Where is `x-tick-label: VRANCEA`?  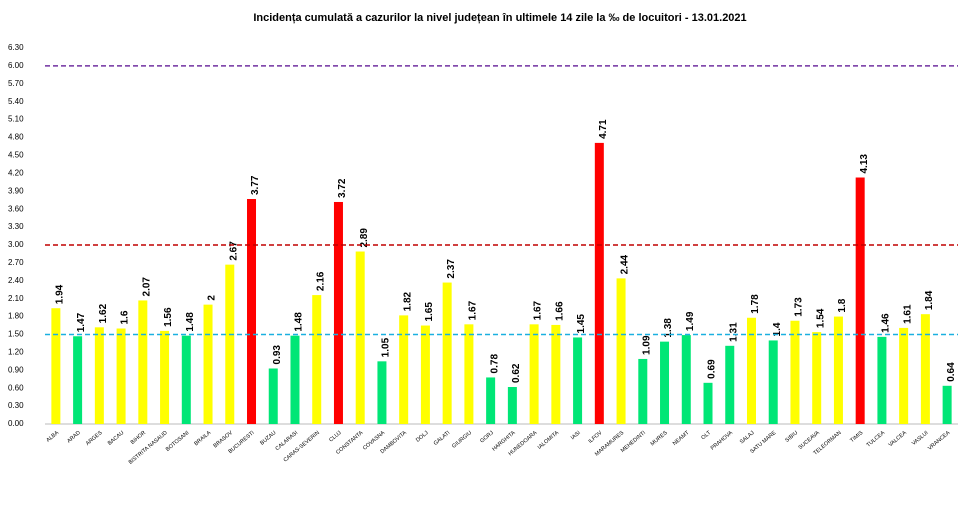 x-tick-label: VRANCEA is located at coordinates (939, 441).